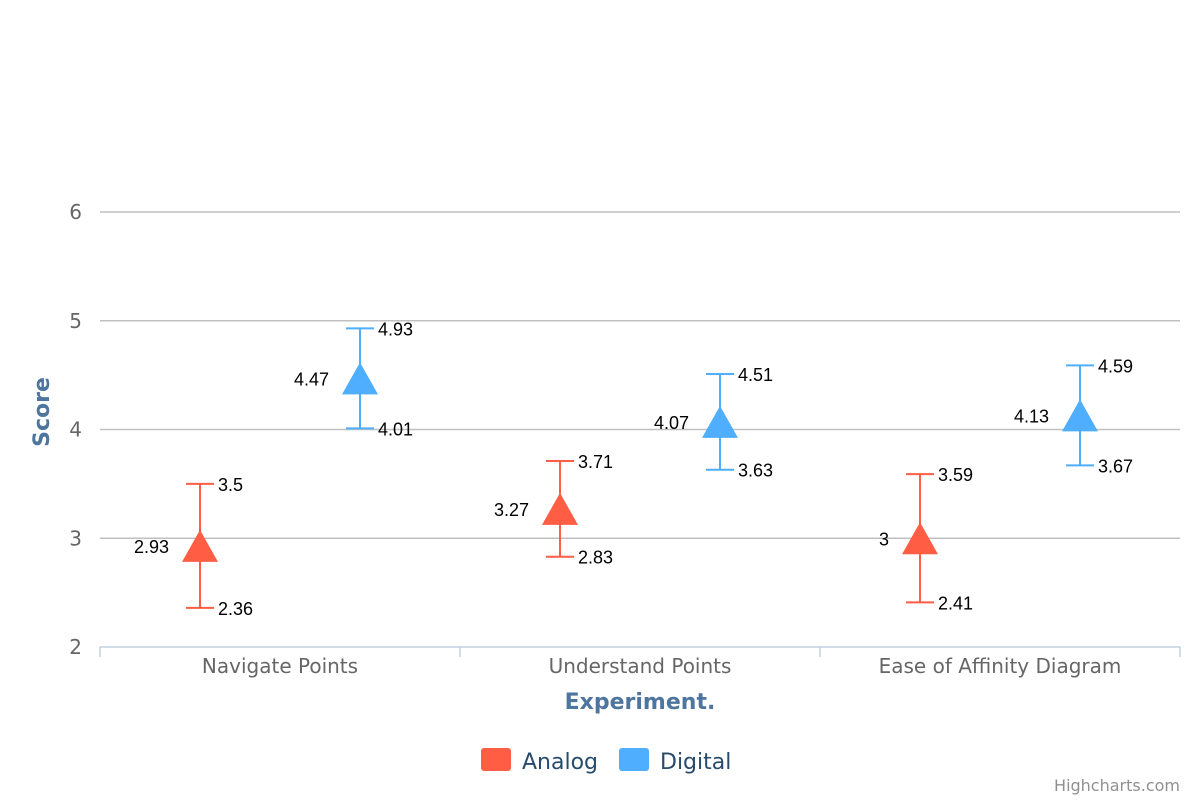 The image size is (1200, 800). Describe the element at coordinates (713, 399) in the screenshot. I see `series-digital: 4.47 4.93 4.01 4.07 4.51 3.63 4.13 4.59 3.67` at that location.